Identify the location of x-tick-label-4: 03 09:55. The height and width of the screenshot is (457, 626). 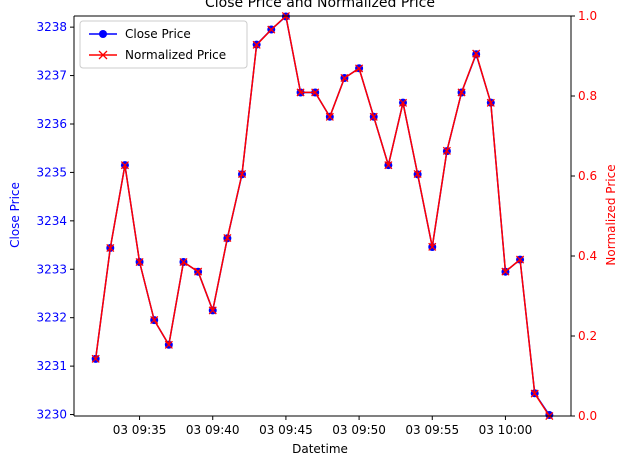
(432, 430).